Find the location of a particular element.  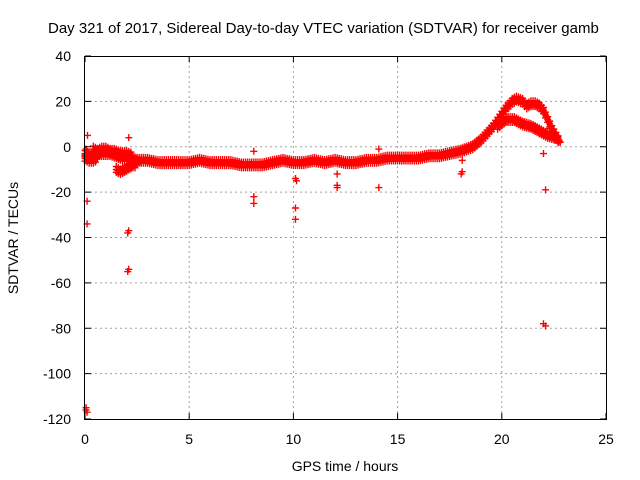

y-tick-label: -40 is located at coordinates (61, 238).